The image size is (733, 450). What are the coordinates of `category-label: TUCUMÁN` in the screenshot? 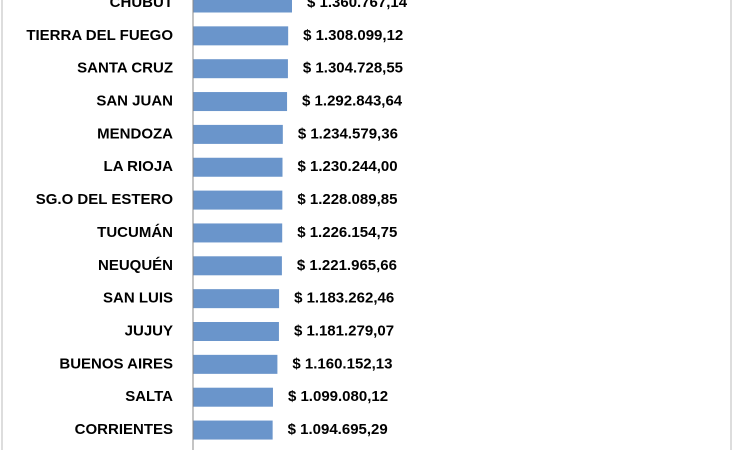 It's located at (135, 232).